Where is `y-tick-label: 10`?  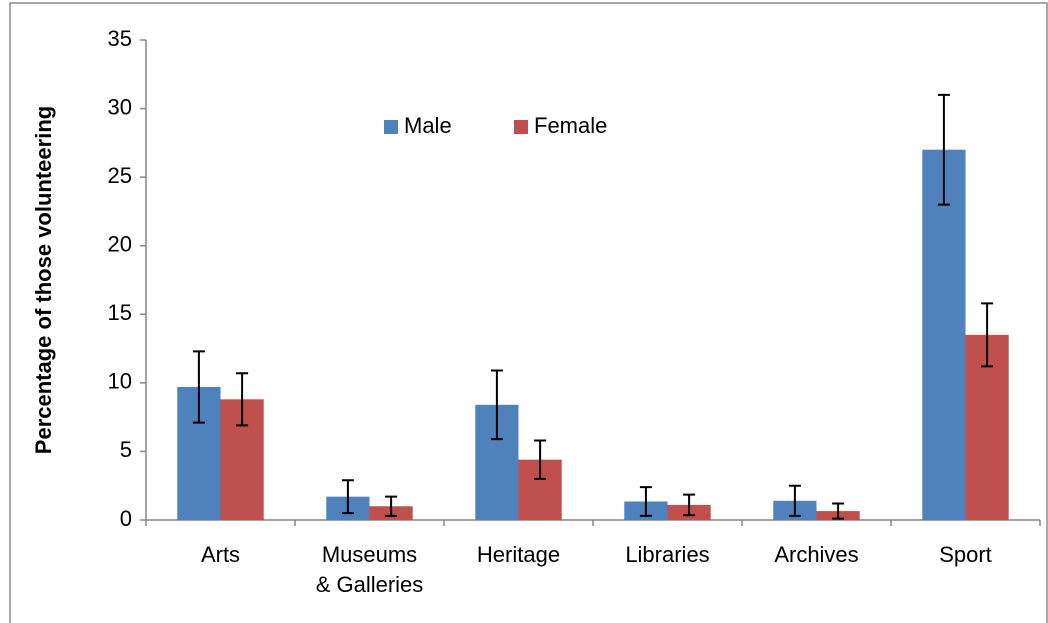
y-tick-label: 10 is located at coordinates (120, 381).